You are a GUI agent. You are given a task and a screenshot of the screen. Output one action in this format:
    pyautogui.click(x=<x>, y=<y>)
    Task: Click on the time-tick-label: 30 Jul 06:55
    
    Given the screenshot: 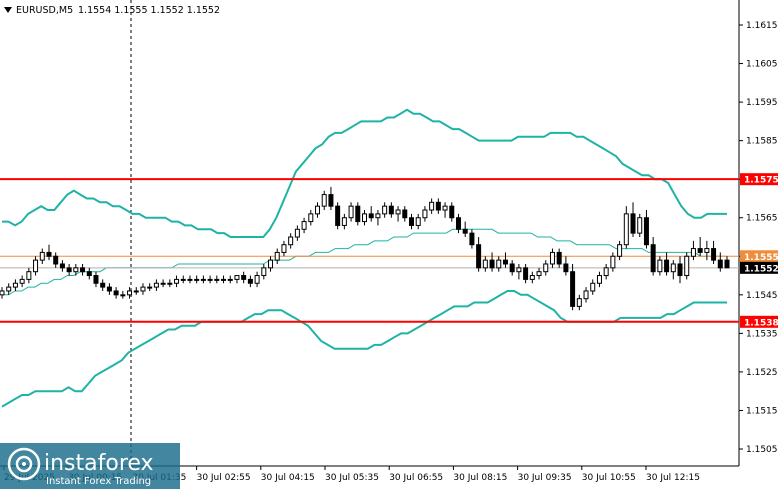 What is the action you would take?
    pyautogui.click(x=416, y=478)
    